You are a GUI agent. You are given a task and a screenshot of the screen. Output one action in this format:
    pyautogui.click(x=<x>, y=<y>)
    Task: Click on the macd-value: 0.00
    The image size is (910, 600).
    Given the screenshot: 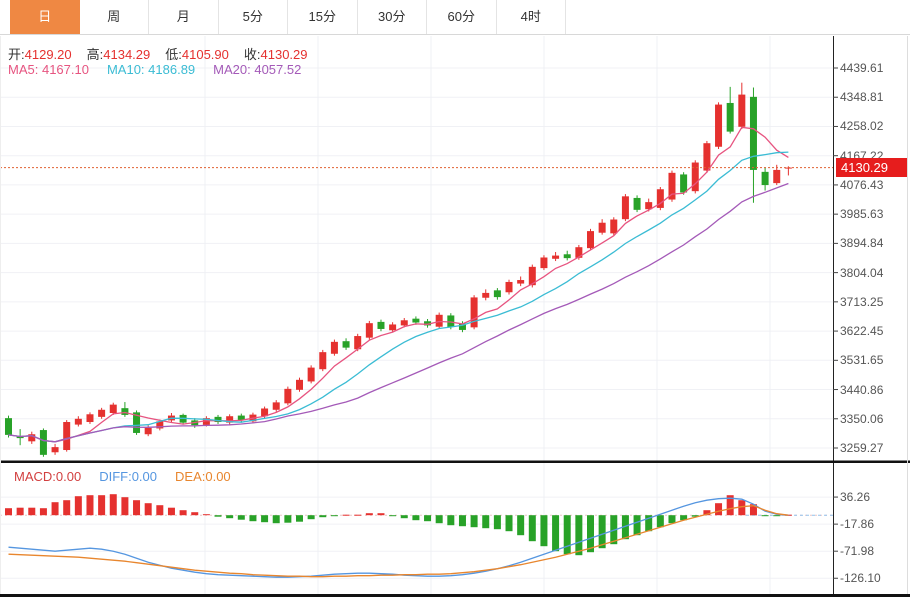 What is the action you would take?
    pyautogui.click(x=68, y=476)
    